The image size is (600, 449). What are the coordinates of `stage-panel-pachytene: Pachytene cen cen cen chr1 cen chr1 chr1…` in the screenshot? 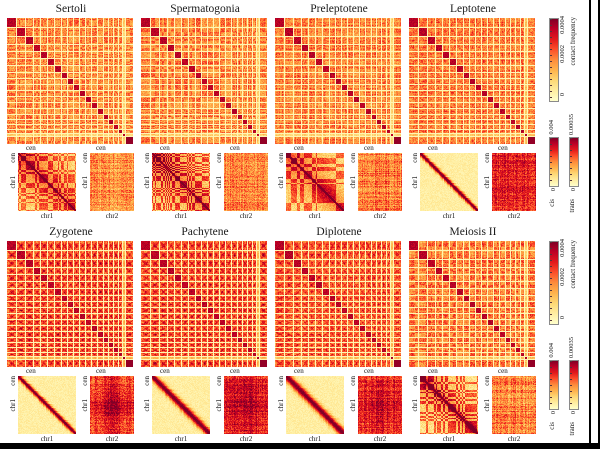 It's located at (205, 335).